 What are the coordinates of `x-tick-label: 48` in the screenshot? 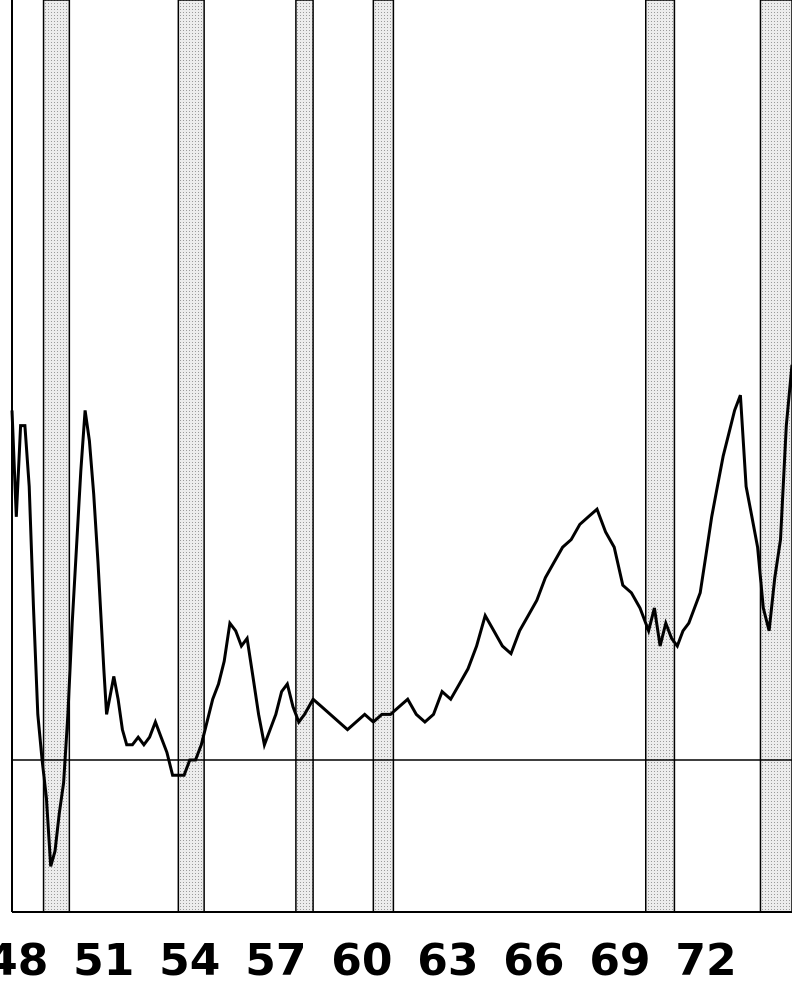 It's located at (24, 960).